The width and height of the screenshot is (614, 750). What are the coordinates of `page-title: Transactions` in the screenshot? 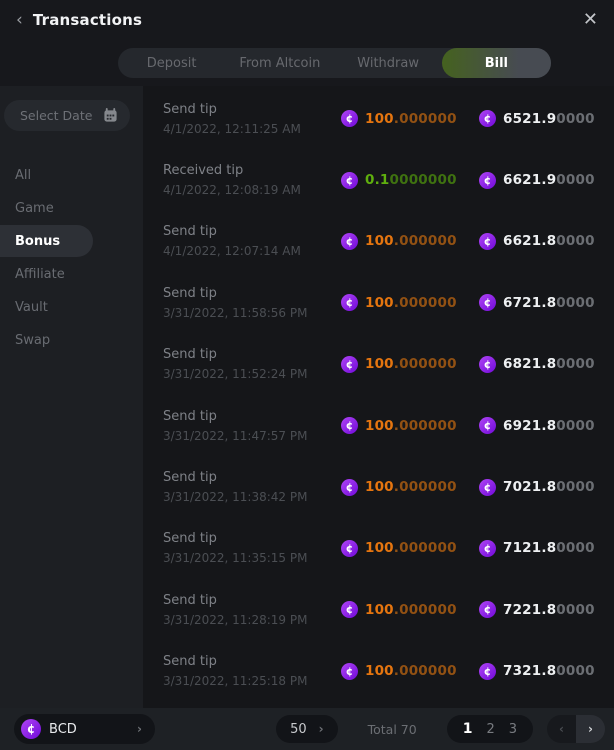 It's located at (87, 20).